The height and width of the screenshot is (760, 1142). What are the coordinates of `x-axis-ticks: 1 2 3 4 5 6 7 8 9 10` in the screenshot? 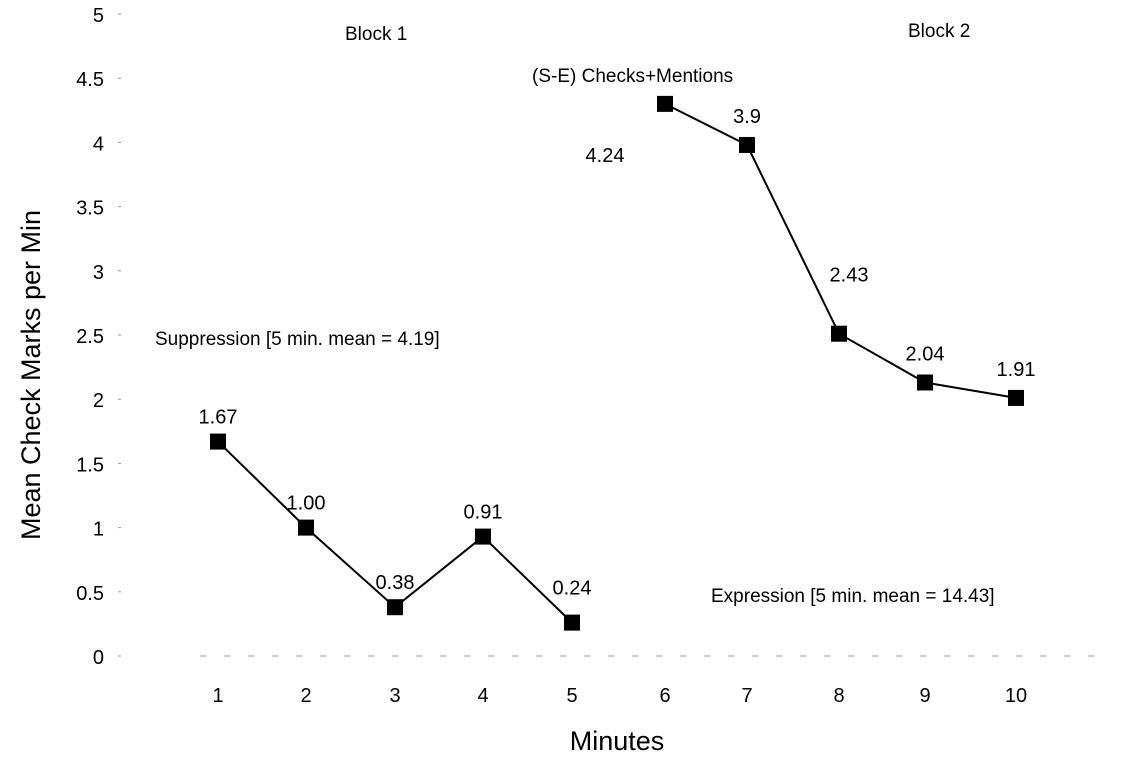 It's located at (619, 696).